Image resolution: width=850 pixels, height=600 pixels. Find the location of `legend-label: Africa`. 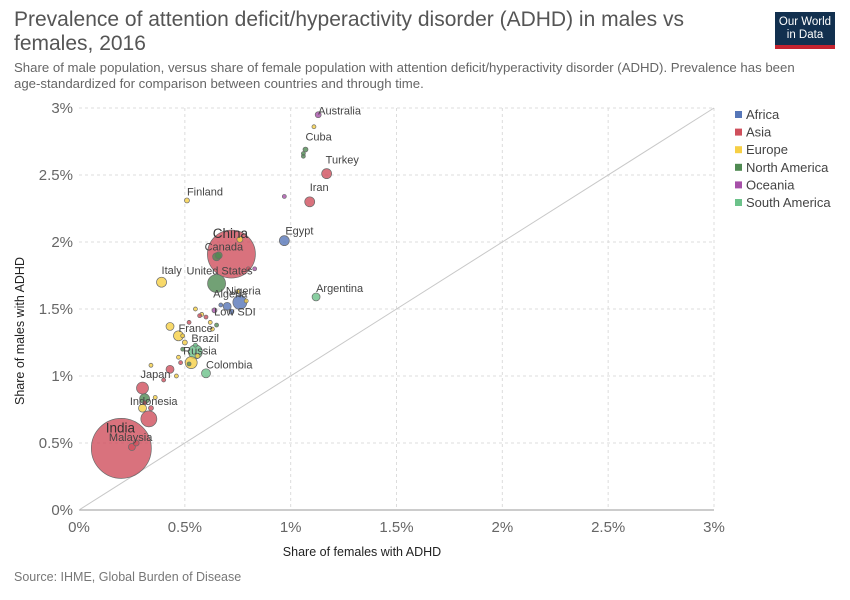

legend-label: Africa is located at coordinates (763, 114).